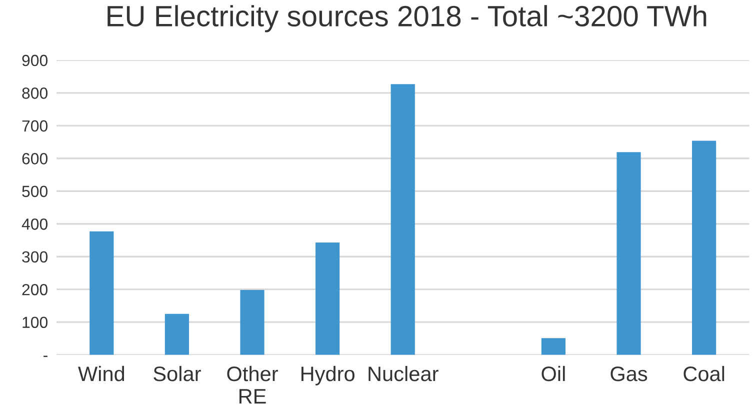  I want to click on y-tick-label: 900, so click(35, 60).